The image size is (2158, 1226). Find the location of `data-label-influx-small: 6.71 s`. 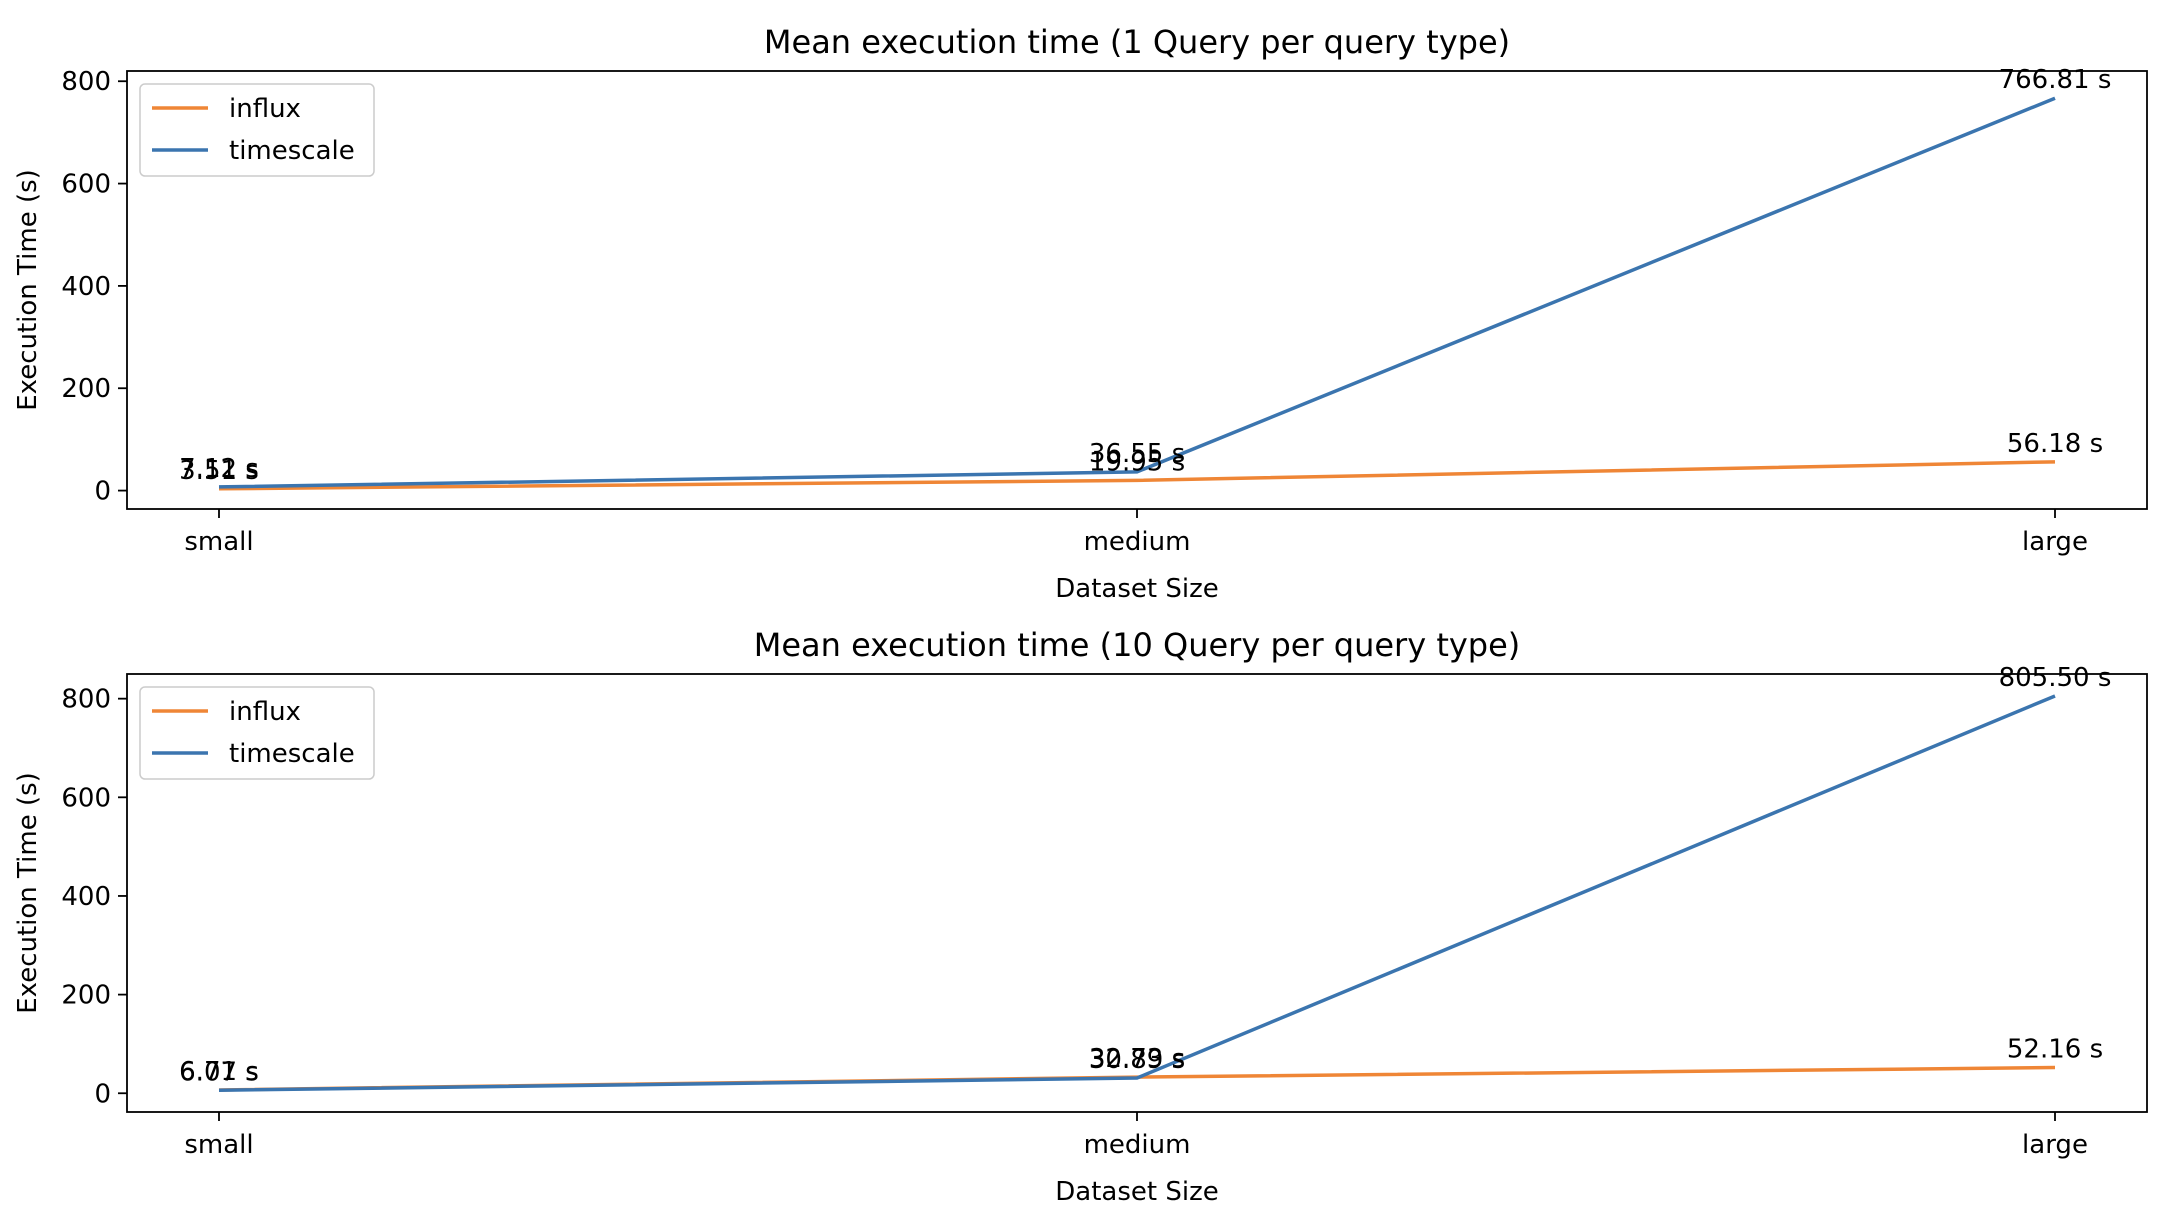

data-label-influx-small: 6.71 s is located at coordinates (219, 1072).